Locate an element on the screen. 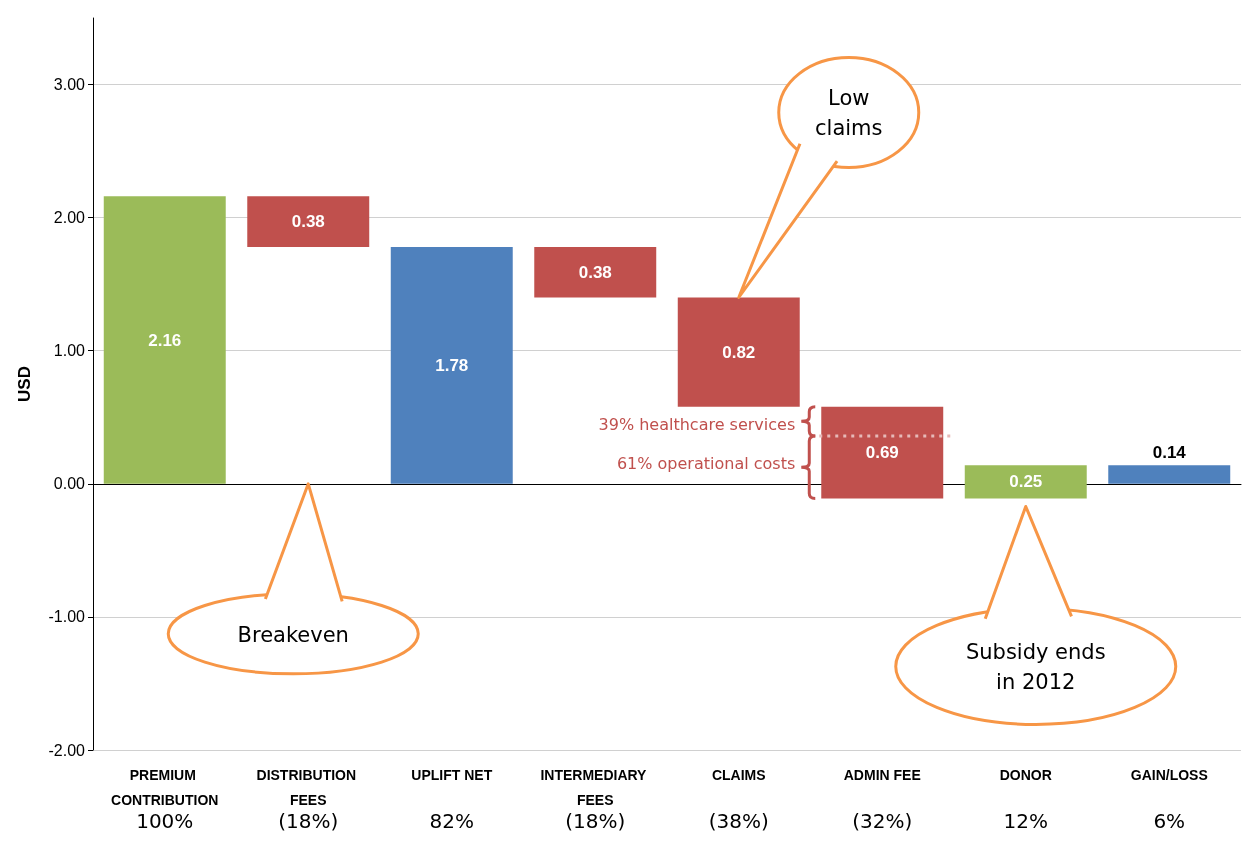 The height and width of the screenshot is (858, 1254). x-tick-label: CLAIMS is located at coordinates (738, 774).